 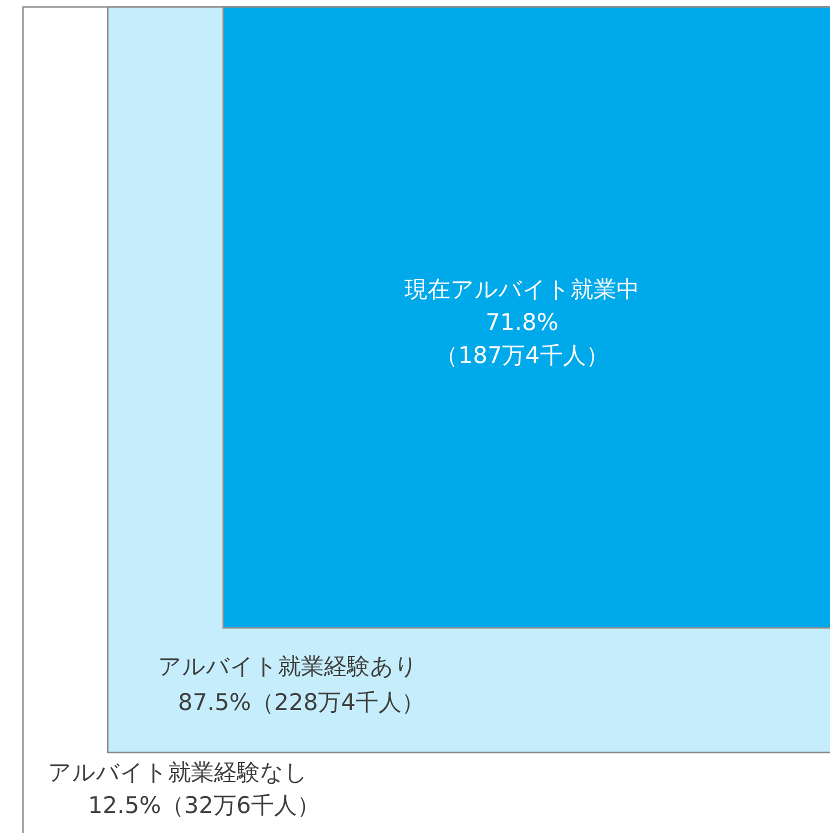 I want to click on category-label: 現在アルバイト就業中, so click(x=522, y=290).